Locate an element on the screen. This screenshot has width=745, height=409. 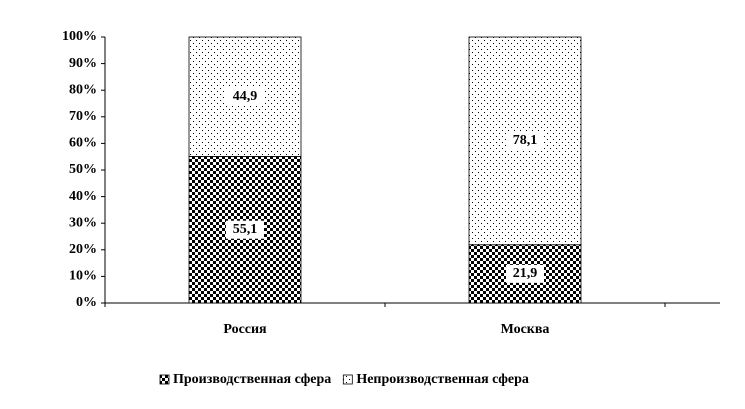
y-tick-label: 30% is located at coordinates (83, 222).